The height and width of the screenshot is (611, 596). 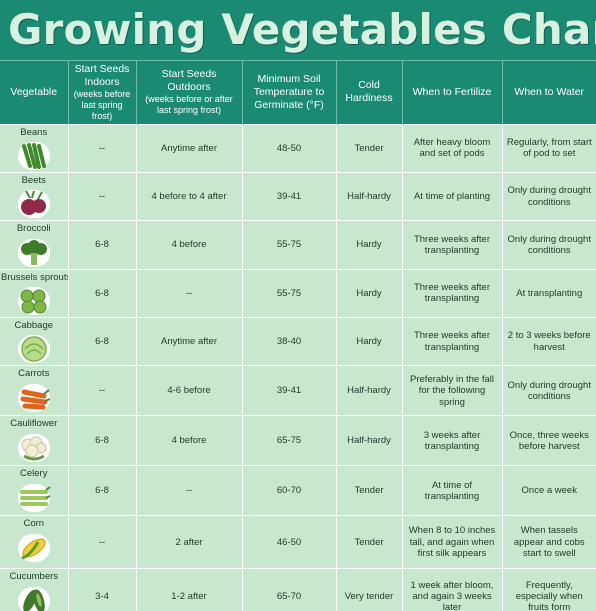 I want to click on vegetable-name: Broccoli, so click(x=33, y=229).